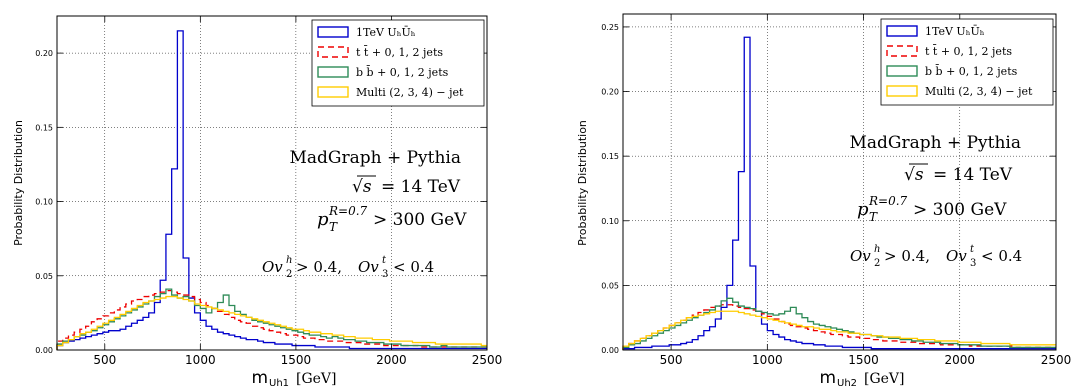 The width and height of the screenshot is (1072, 387). What do you see at coordinates (104, 360) in the screenshot?
I see `left-x-tick-label-0: 500` at bounding box center [104, 360].